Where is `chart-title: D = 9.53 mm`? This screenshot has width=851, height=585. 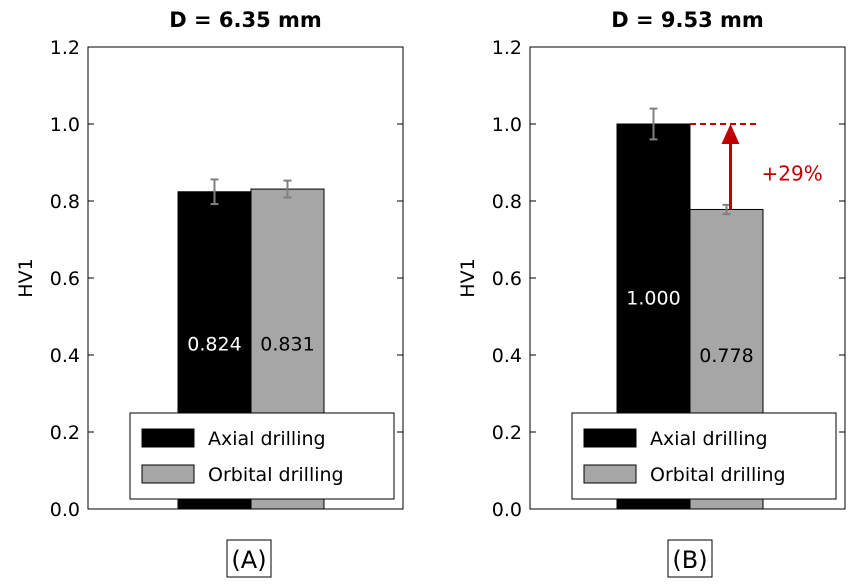
chart-title: D = 9.53 mm is located at coordinates (687, 20).